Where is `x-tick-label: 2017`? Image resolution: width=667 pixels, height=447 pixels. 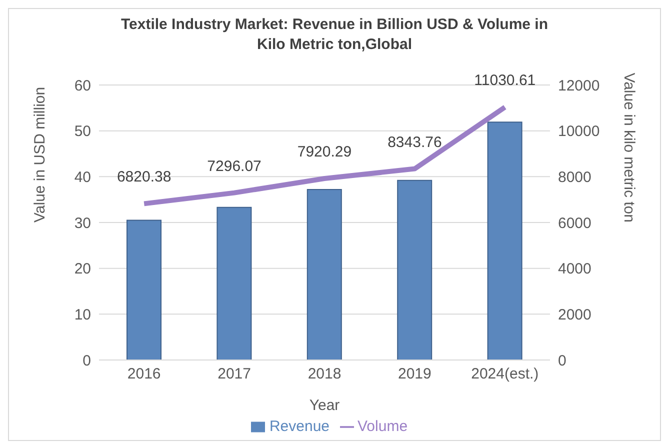
x-tick-label: 2017 is located at coordinates (234, 374).